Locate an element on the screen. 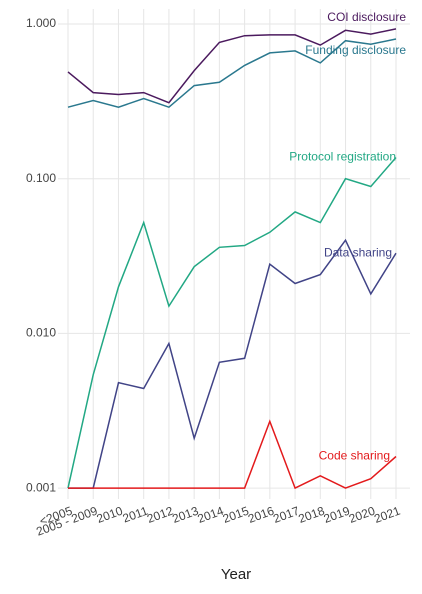 Image resolution: width=422 pixels, height=594 pixels. y-tick-label: 1.000 is located at coordinates (41, 23).